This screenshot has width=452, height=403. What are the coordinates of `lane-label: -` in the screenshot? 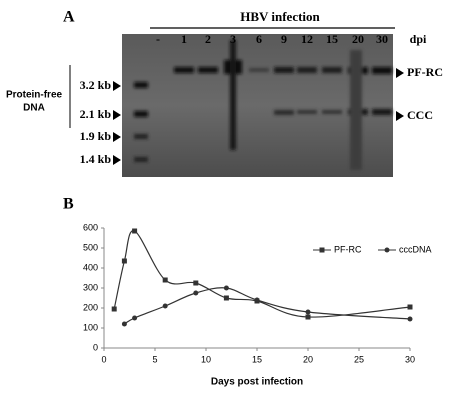 It's located at (158, 39).